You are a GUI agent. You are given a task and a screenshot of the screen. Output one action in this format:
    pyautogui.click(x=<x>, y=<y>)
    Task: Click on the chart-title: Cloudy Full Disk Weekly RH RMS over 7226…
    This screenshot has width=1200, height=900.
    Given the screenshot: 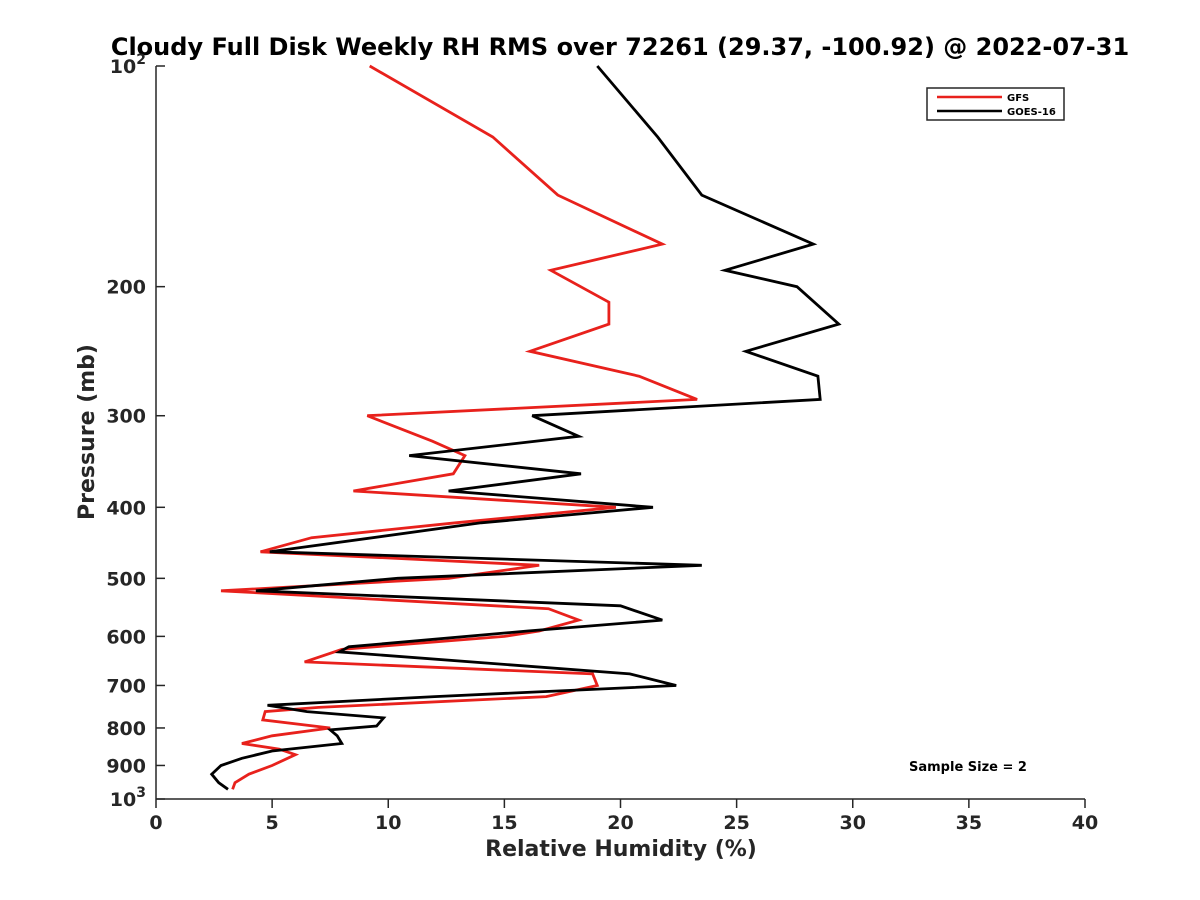 What is the action you would take?
    pyautogui.click(x=620, y=47)
    